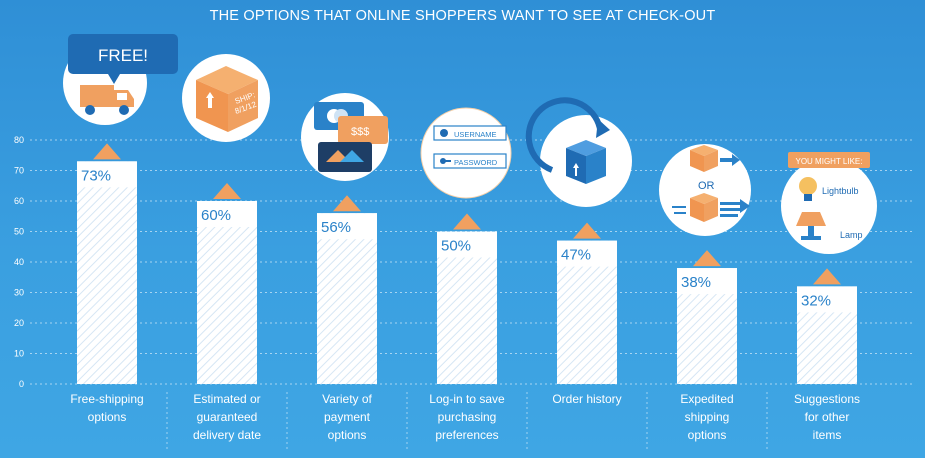 Image resolution: width=925 pixels, height=458 pixels. Describe the element at coordinates (587, 303) in the screenshot. I see `bar-group: 47%` at that location.